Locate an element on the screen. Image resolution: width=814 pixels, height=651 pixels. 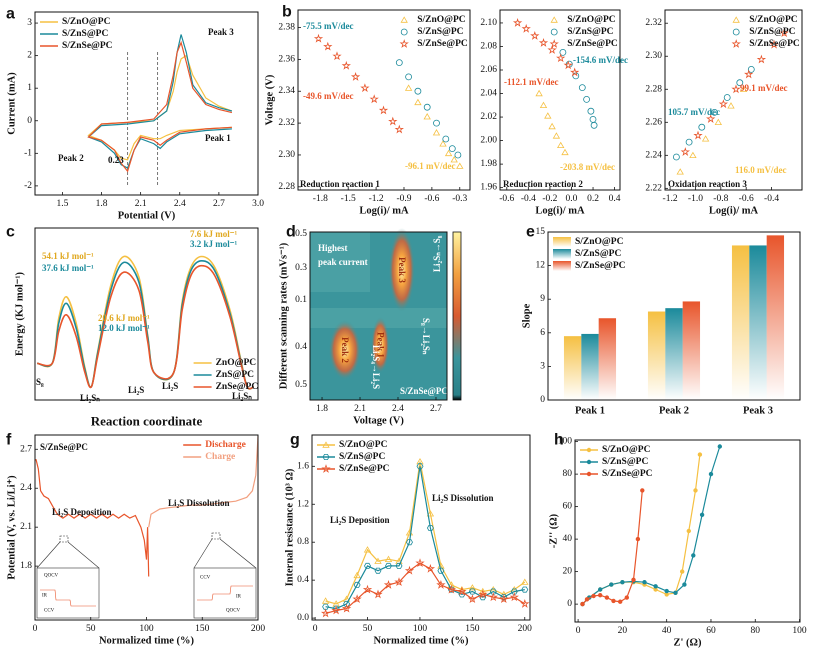
y-tick-label: -2 is located at coordinates (28, 186).